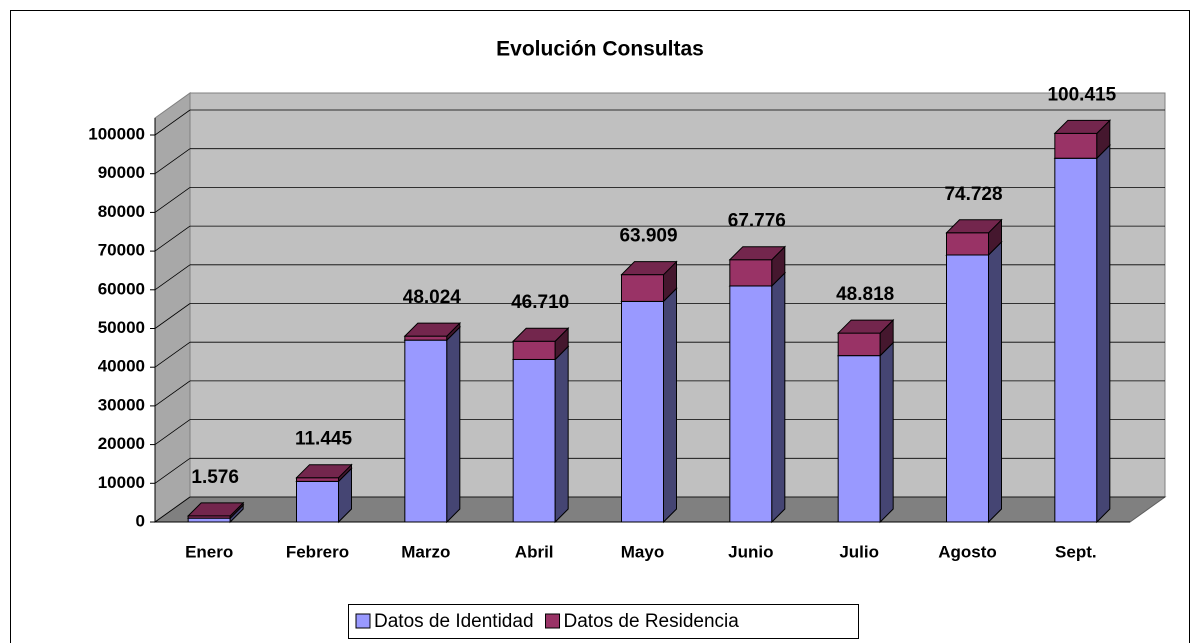 The image size is (1200, 643). What do you see at coordinates (425, 551) in the screenshot?
I see `x-tick-label: Marzo` at bounding box center [425, 551].